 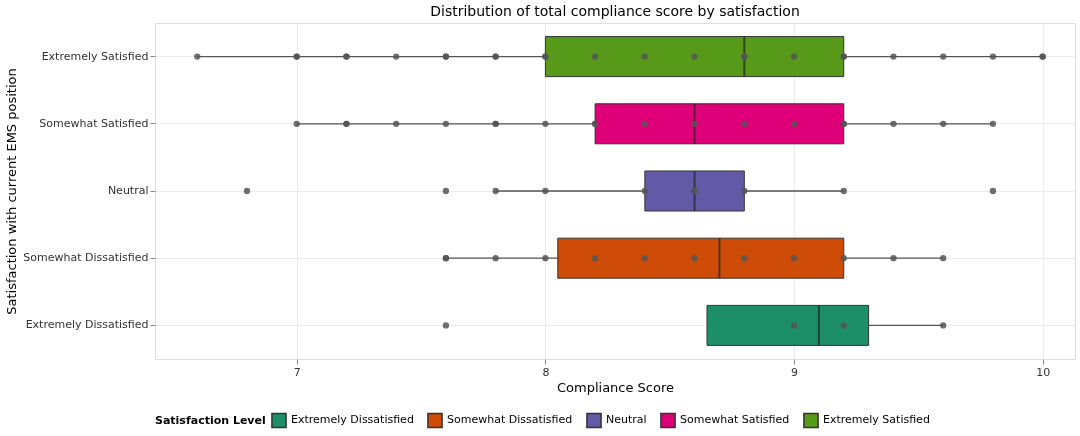 What do you see at coordinates (12, 191) in the screenshot?
I see `y-axis-title: Satisfaction with current EMS position` at bounding box center [12, 191].